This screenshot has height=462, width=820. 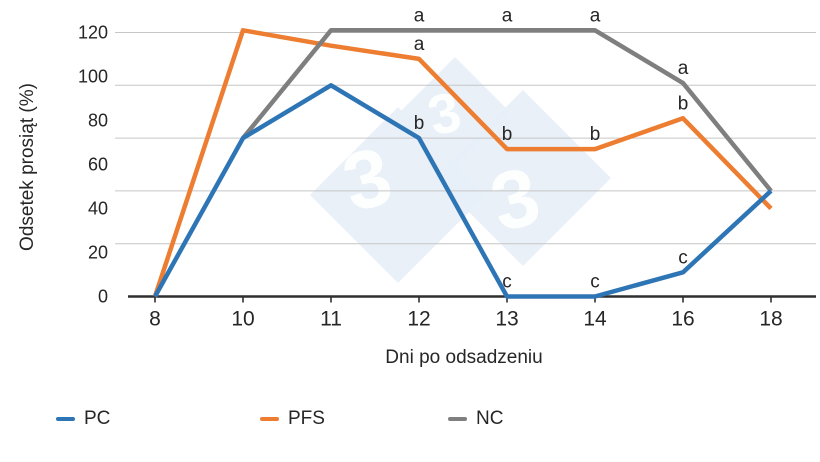 What do you see at coordinates (770, 319) in the screenshot?
I see `x-tick-label: 18` at bounding box center [770, 319].